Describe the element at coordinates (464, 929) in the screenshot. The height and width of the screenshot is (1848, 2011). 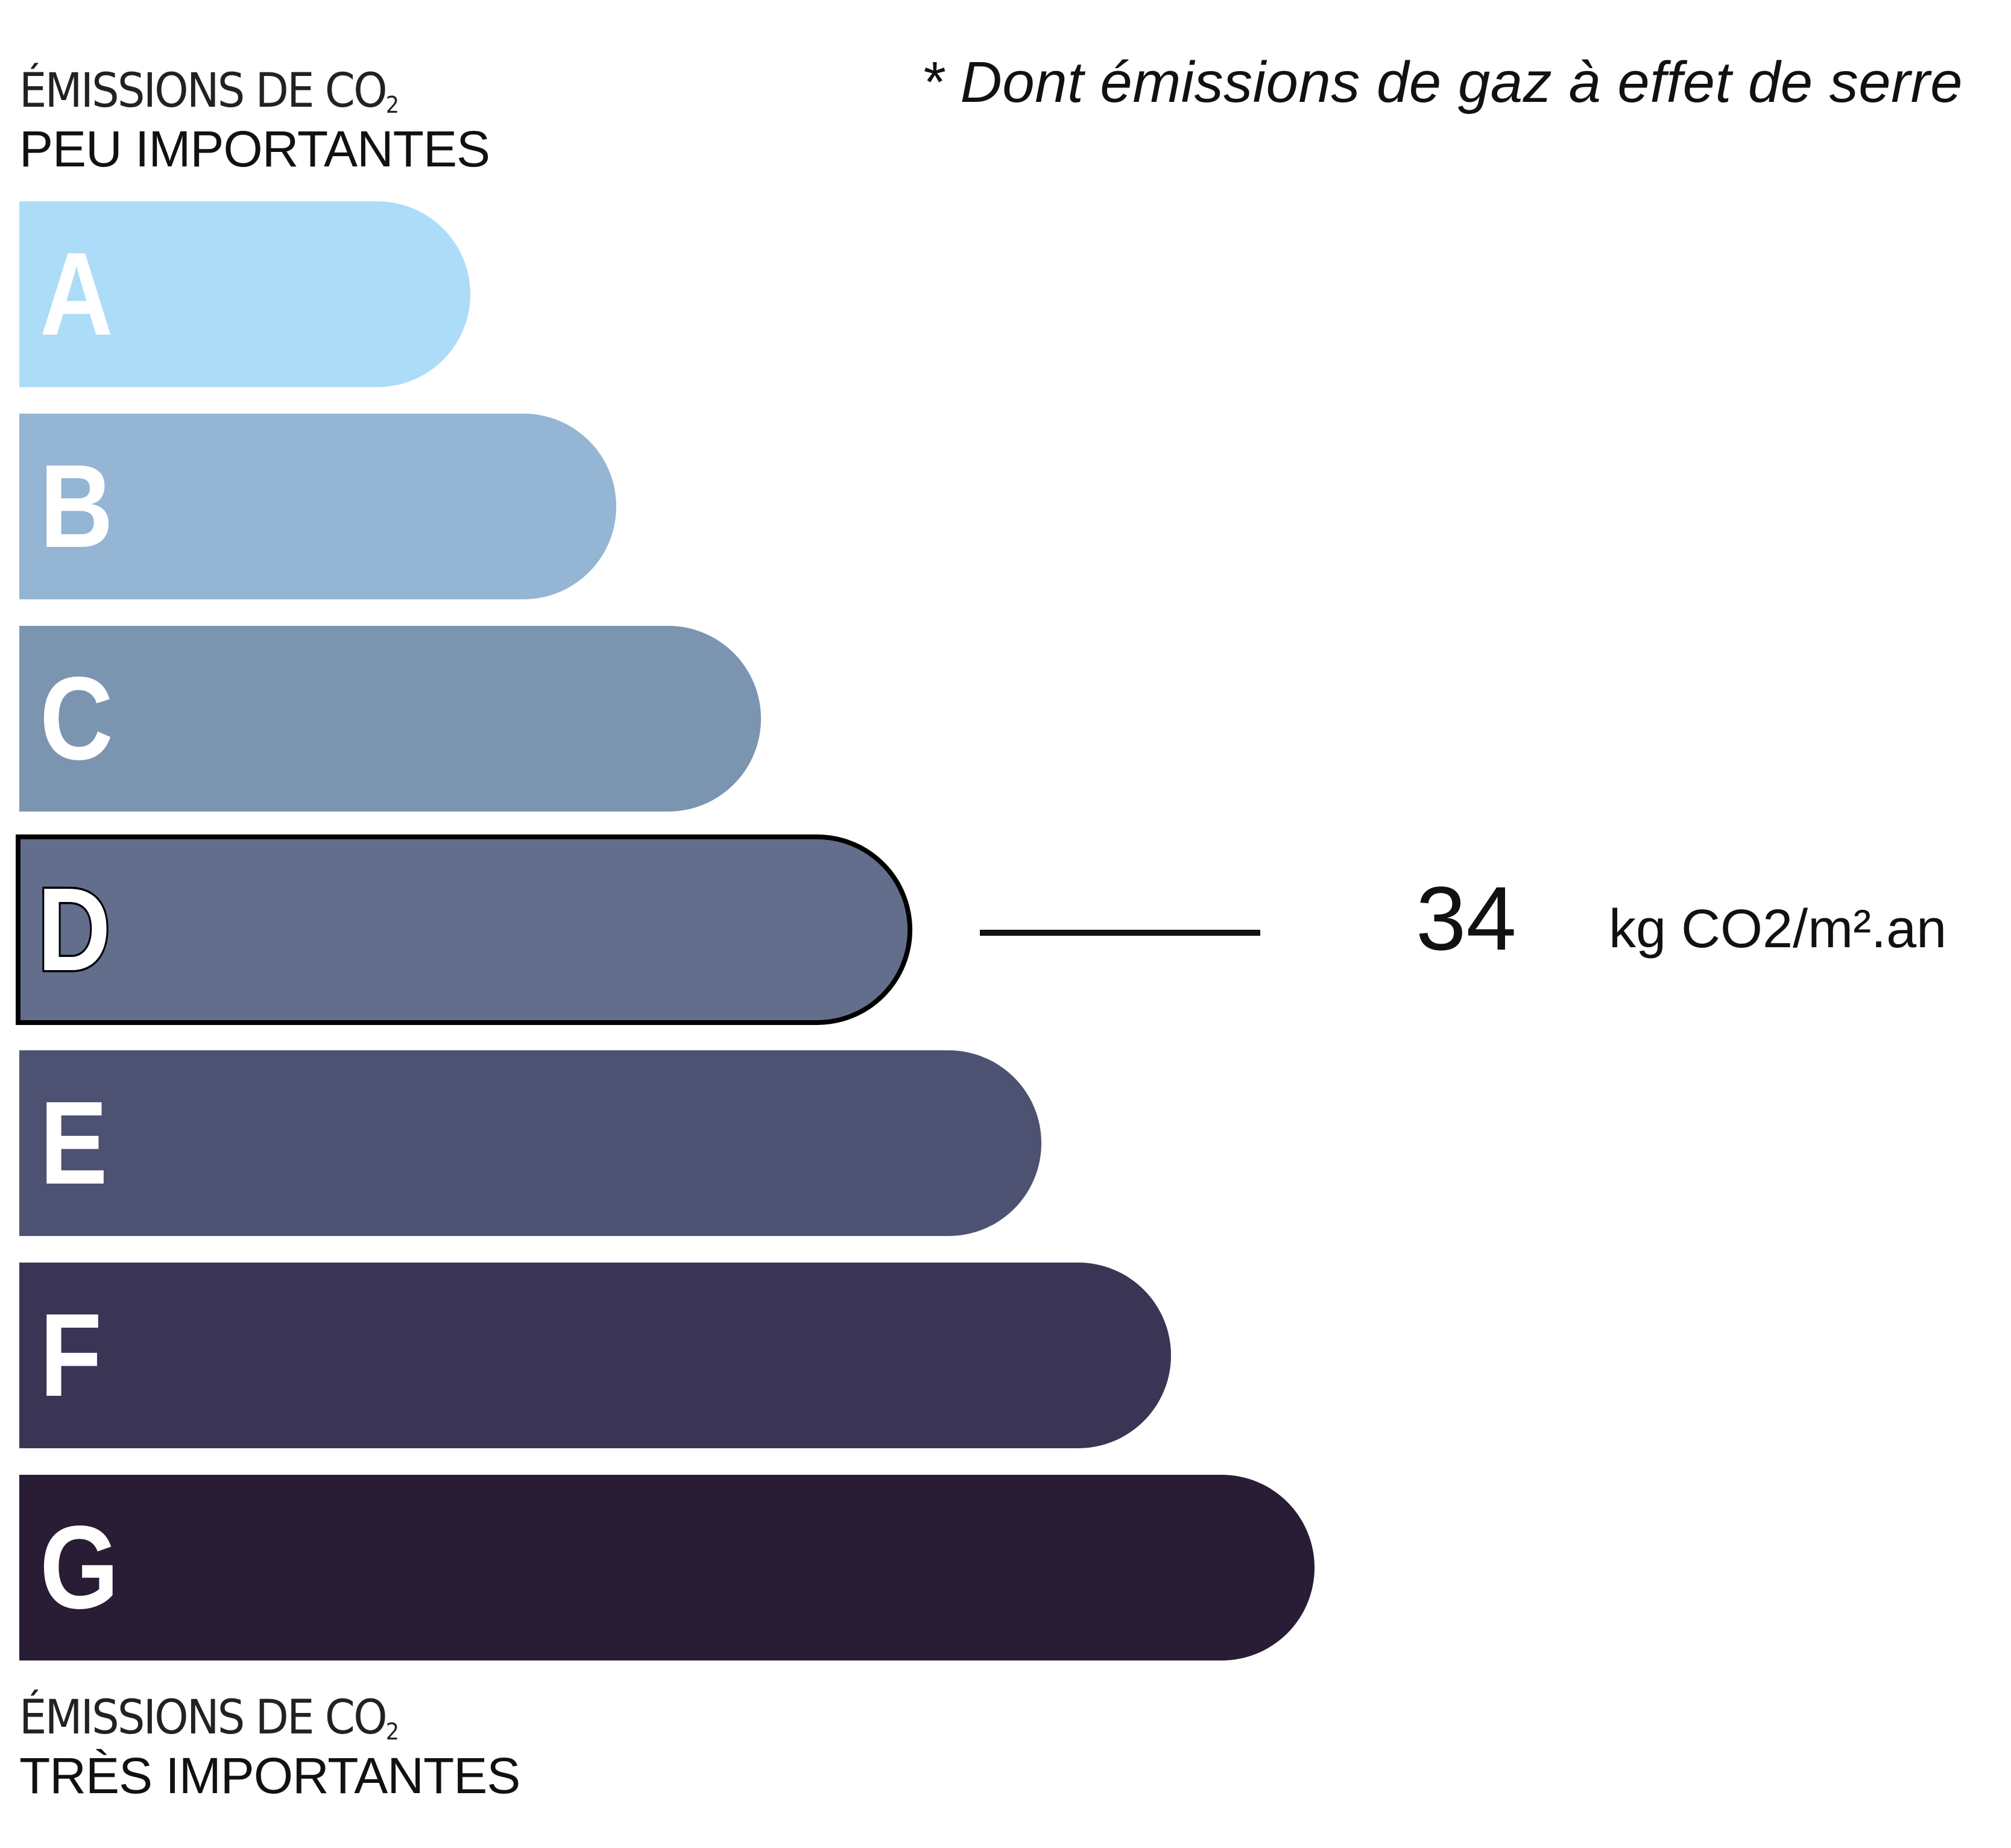
I see `class-bar-d: D` at that location.